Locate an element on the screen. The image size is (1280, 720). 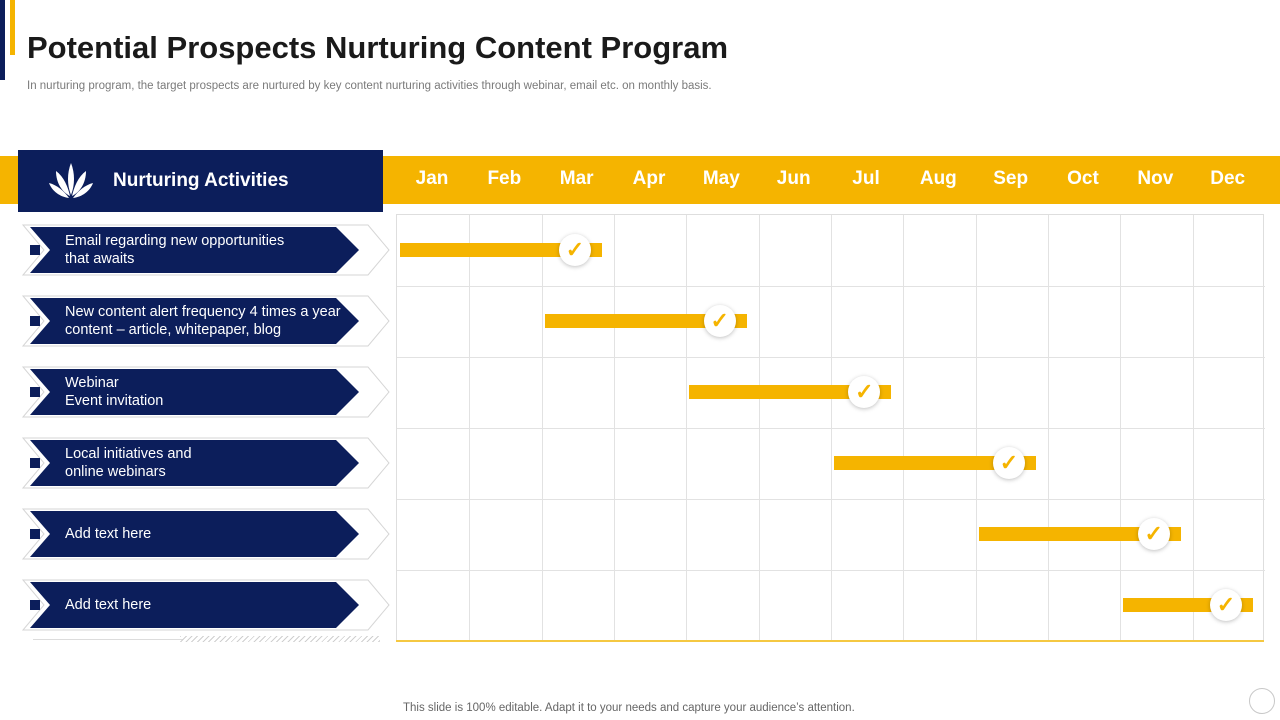
timeline-grid-bottom-rule is located at coordinates (830, 641).